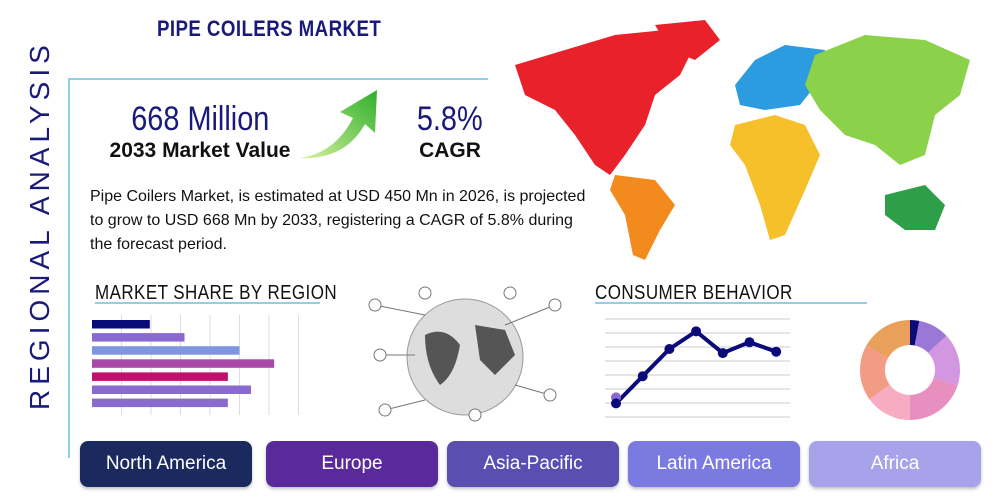 This screenshot has width=1000, height=500. I want to click on map-north-america, so click(605, 102).